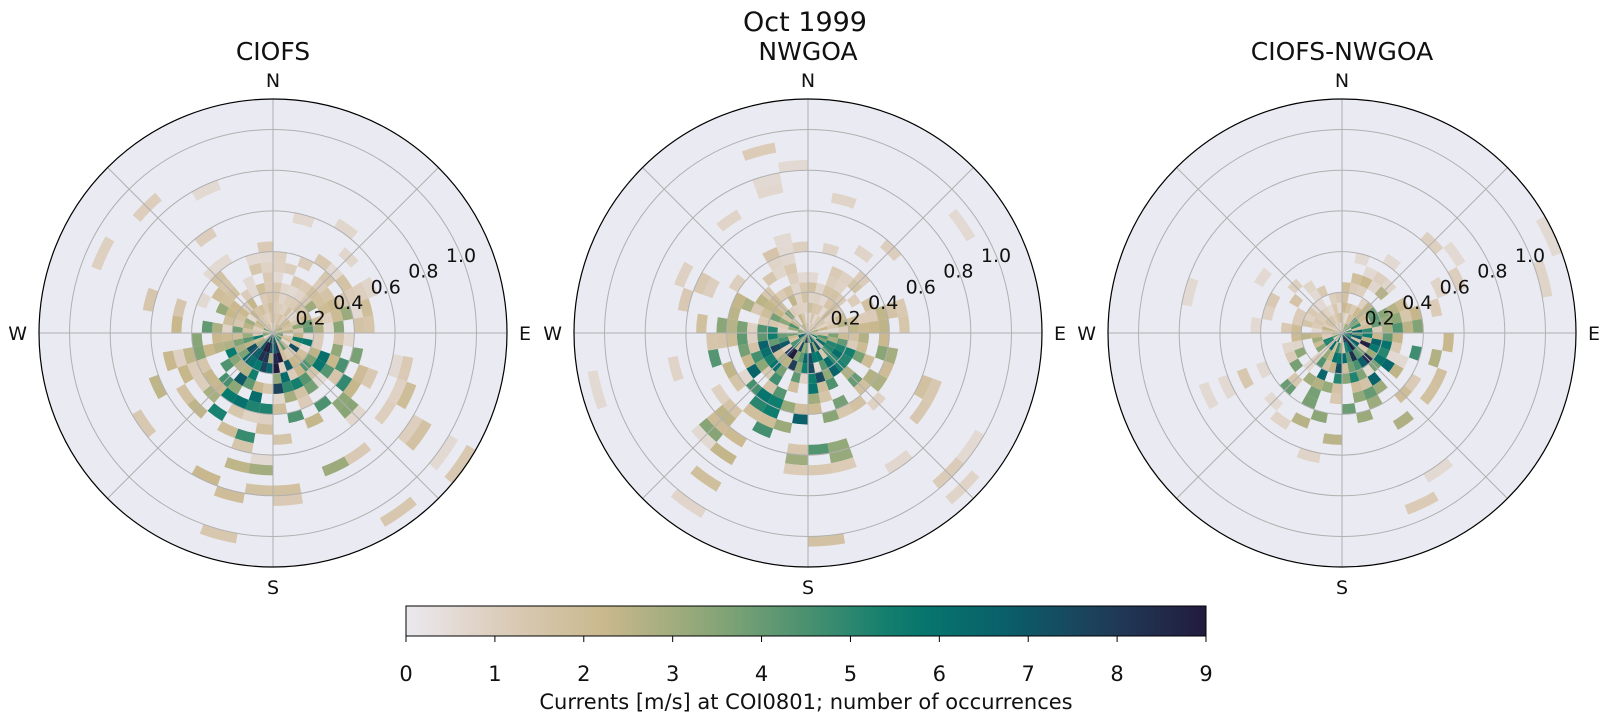 This screenshot has height=724, width=1611. What do you see at coordinates (761, 674) in the screenshot?
I see `colorbar-tick-label: 4` at bounding box center [761, 674].